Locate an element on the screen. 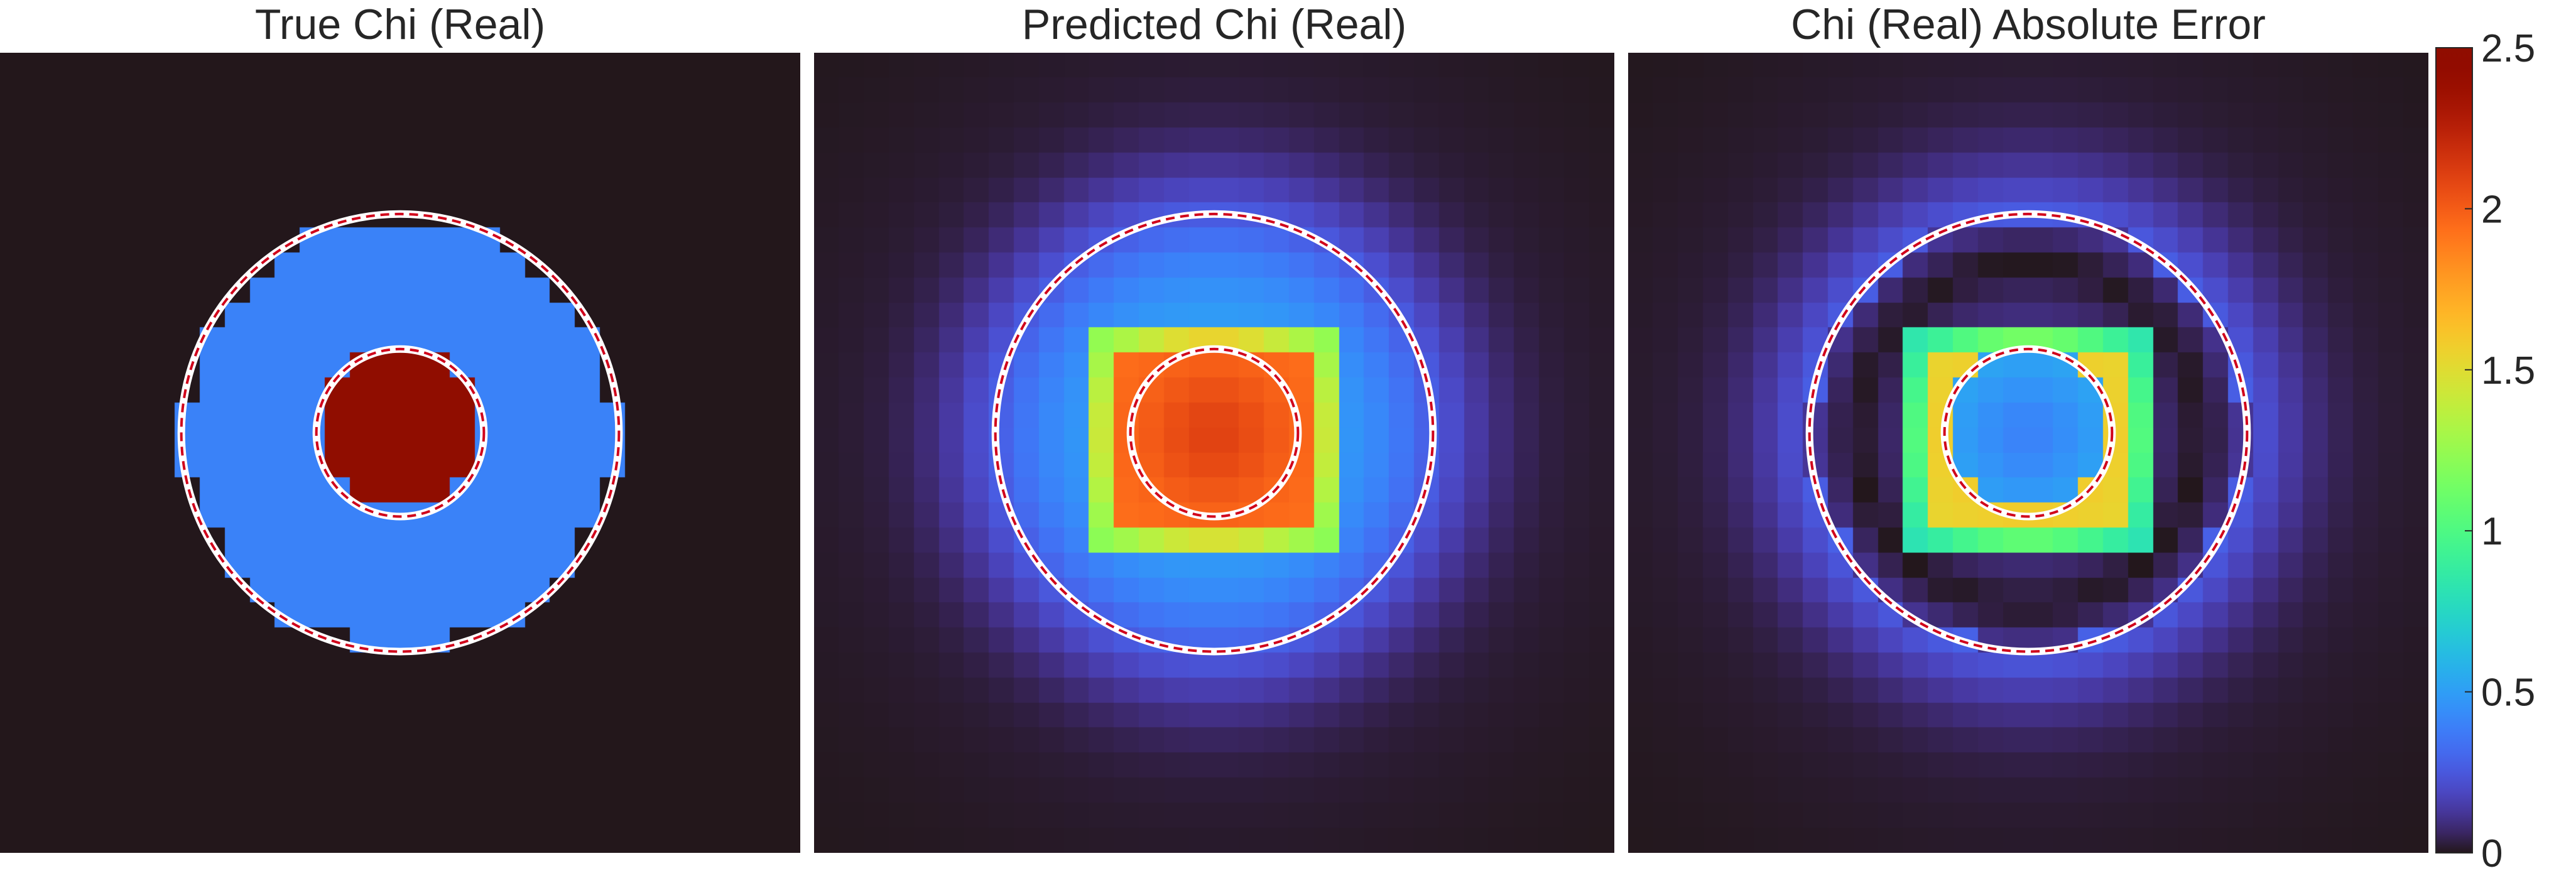 The height and width of the screenshot is (883, 2576). panel-title-true-chi: True Chi (Real) is located at coordinates (400, 24).